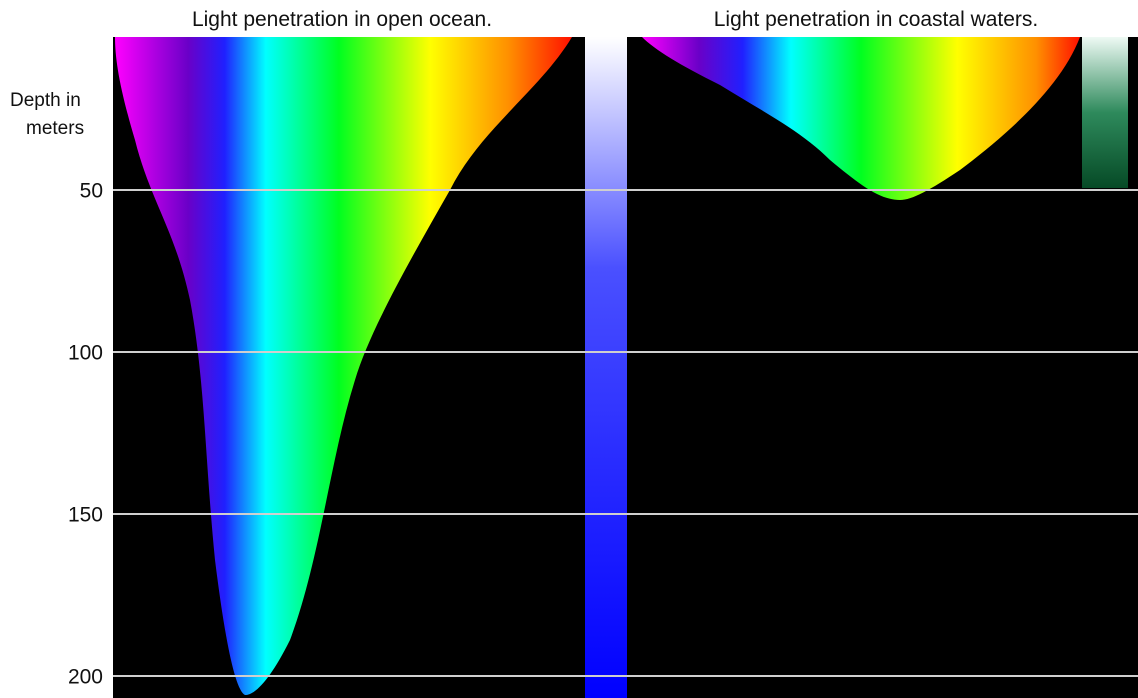 Image resolution: width=1138 pixels, height=698 pixels. Describe the element at coordinates (606, 367) in the screenshot. I see `open-ocean-color-bar` at that location.